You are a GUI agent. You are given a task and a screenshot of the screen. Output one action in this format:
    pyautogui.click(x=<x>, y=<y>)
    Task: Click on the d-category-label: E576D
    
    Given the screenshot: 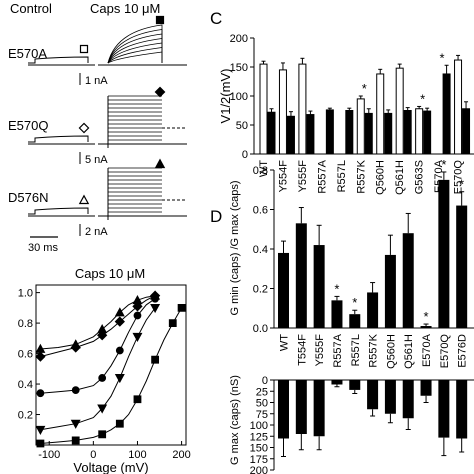 What is the action you would take?
    pyautogui.click(x=463, y=351)
    